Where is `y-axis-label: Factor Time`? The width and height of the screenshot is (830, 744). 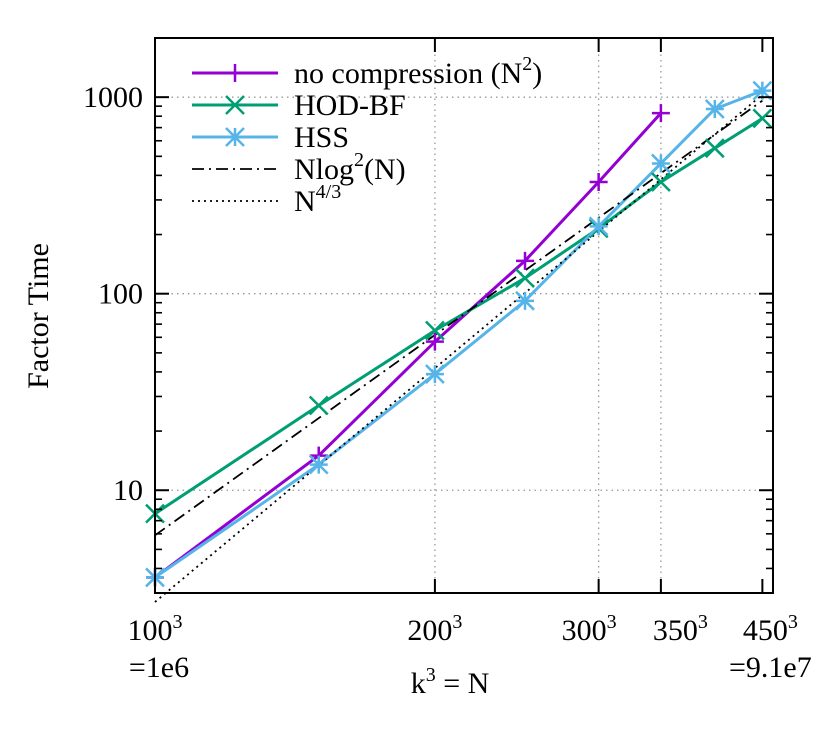
y-axis-label: Factor Time is located at coordinates (38, 316).